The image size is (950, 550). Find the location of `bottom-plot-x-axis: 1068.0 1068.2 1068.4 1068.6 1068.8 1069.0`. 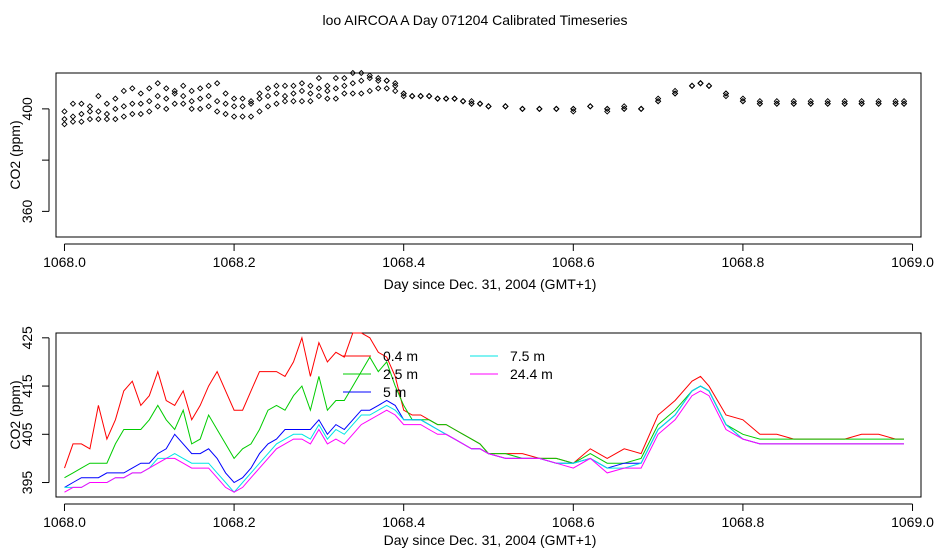

bottom-plot-x-axis: 1068.0 1068.2 1068.4 1068.6 1068.8 1069.0 is located at coordinates (488, 516).